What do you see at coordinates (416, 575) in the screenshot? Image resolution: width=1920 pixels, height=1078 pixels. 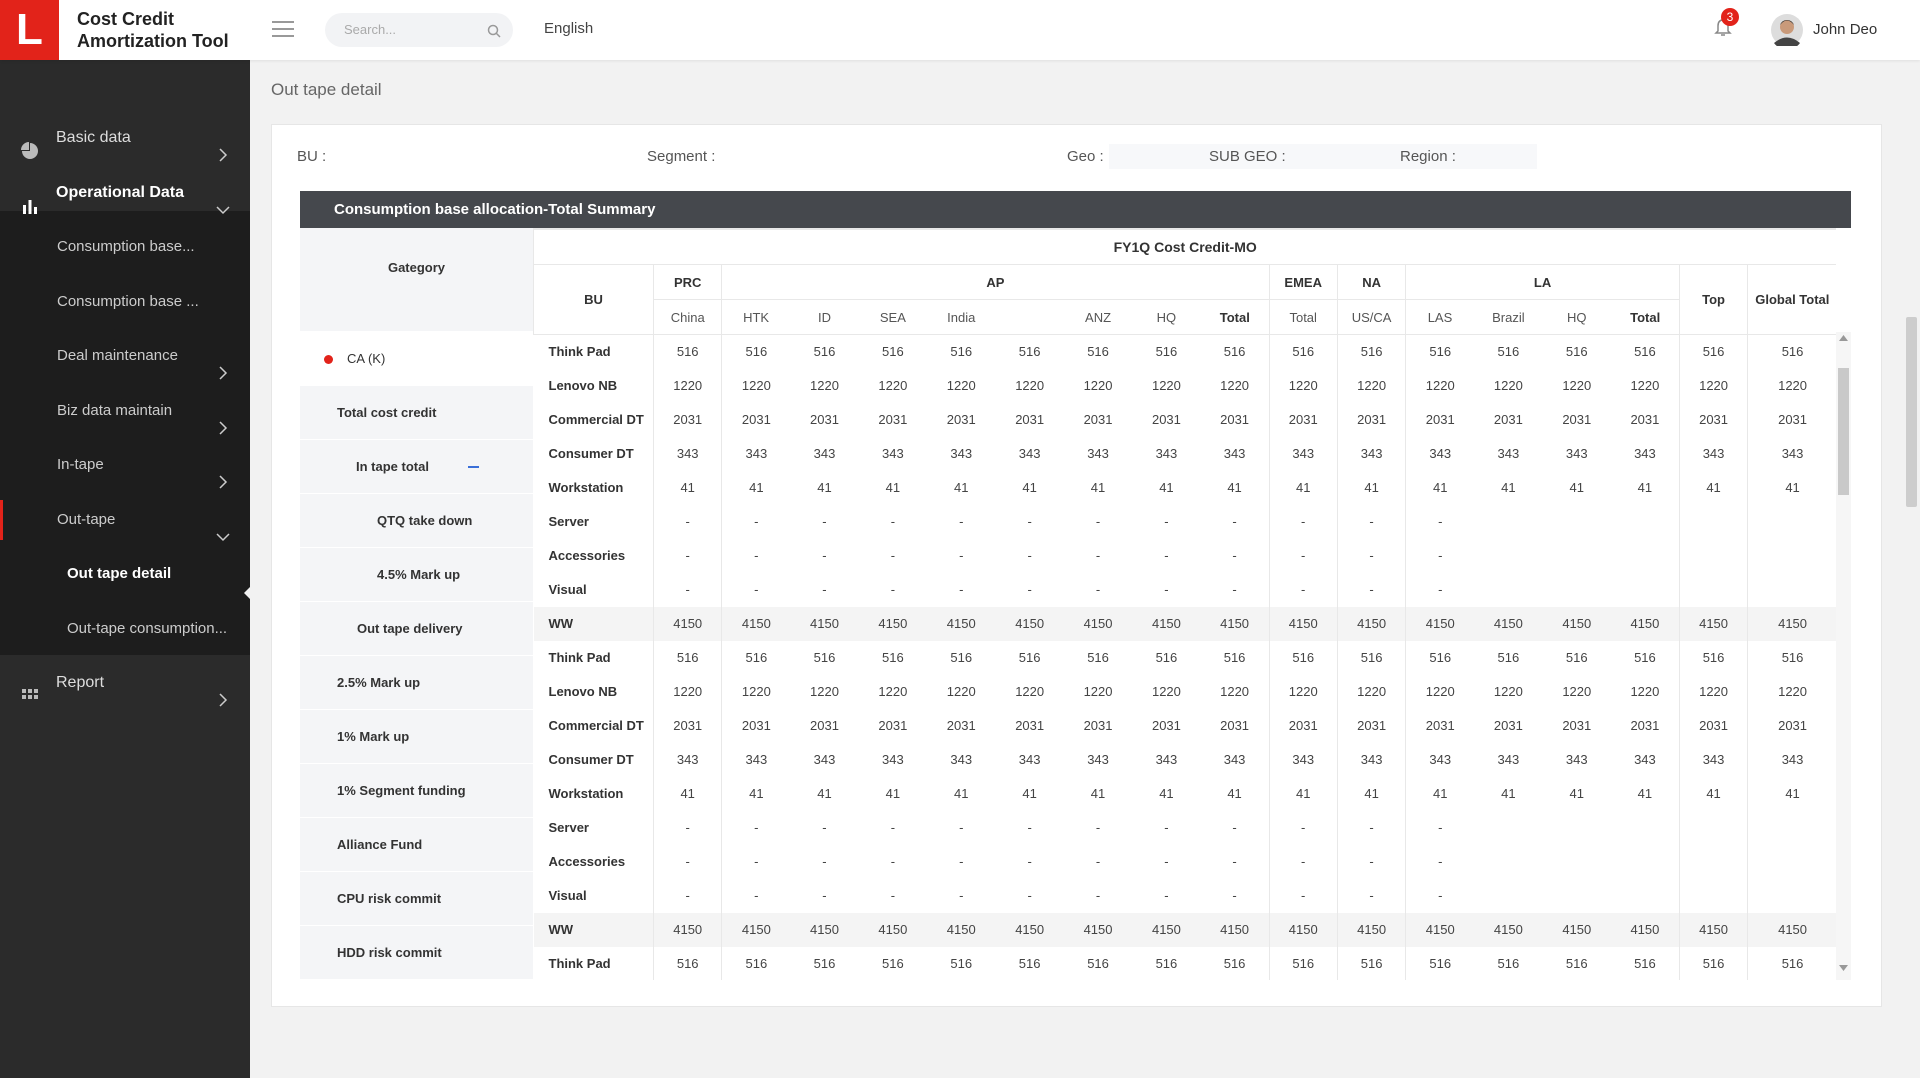 I see `category-row: 4.5% Mark up` at bounding box center [416, 575].